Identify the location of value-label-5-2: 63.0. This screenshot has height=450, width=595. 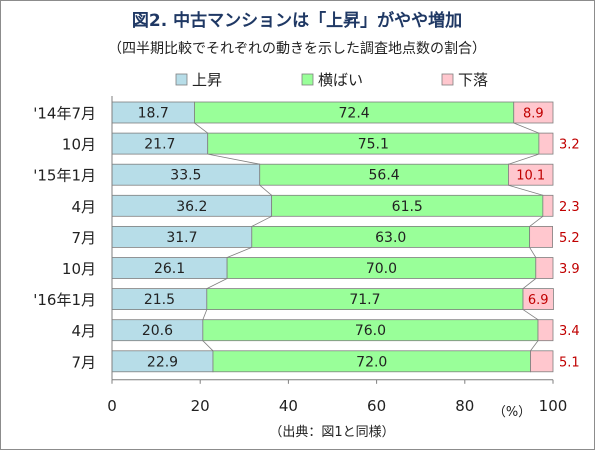
(390, 238).